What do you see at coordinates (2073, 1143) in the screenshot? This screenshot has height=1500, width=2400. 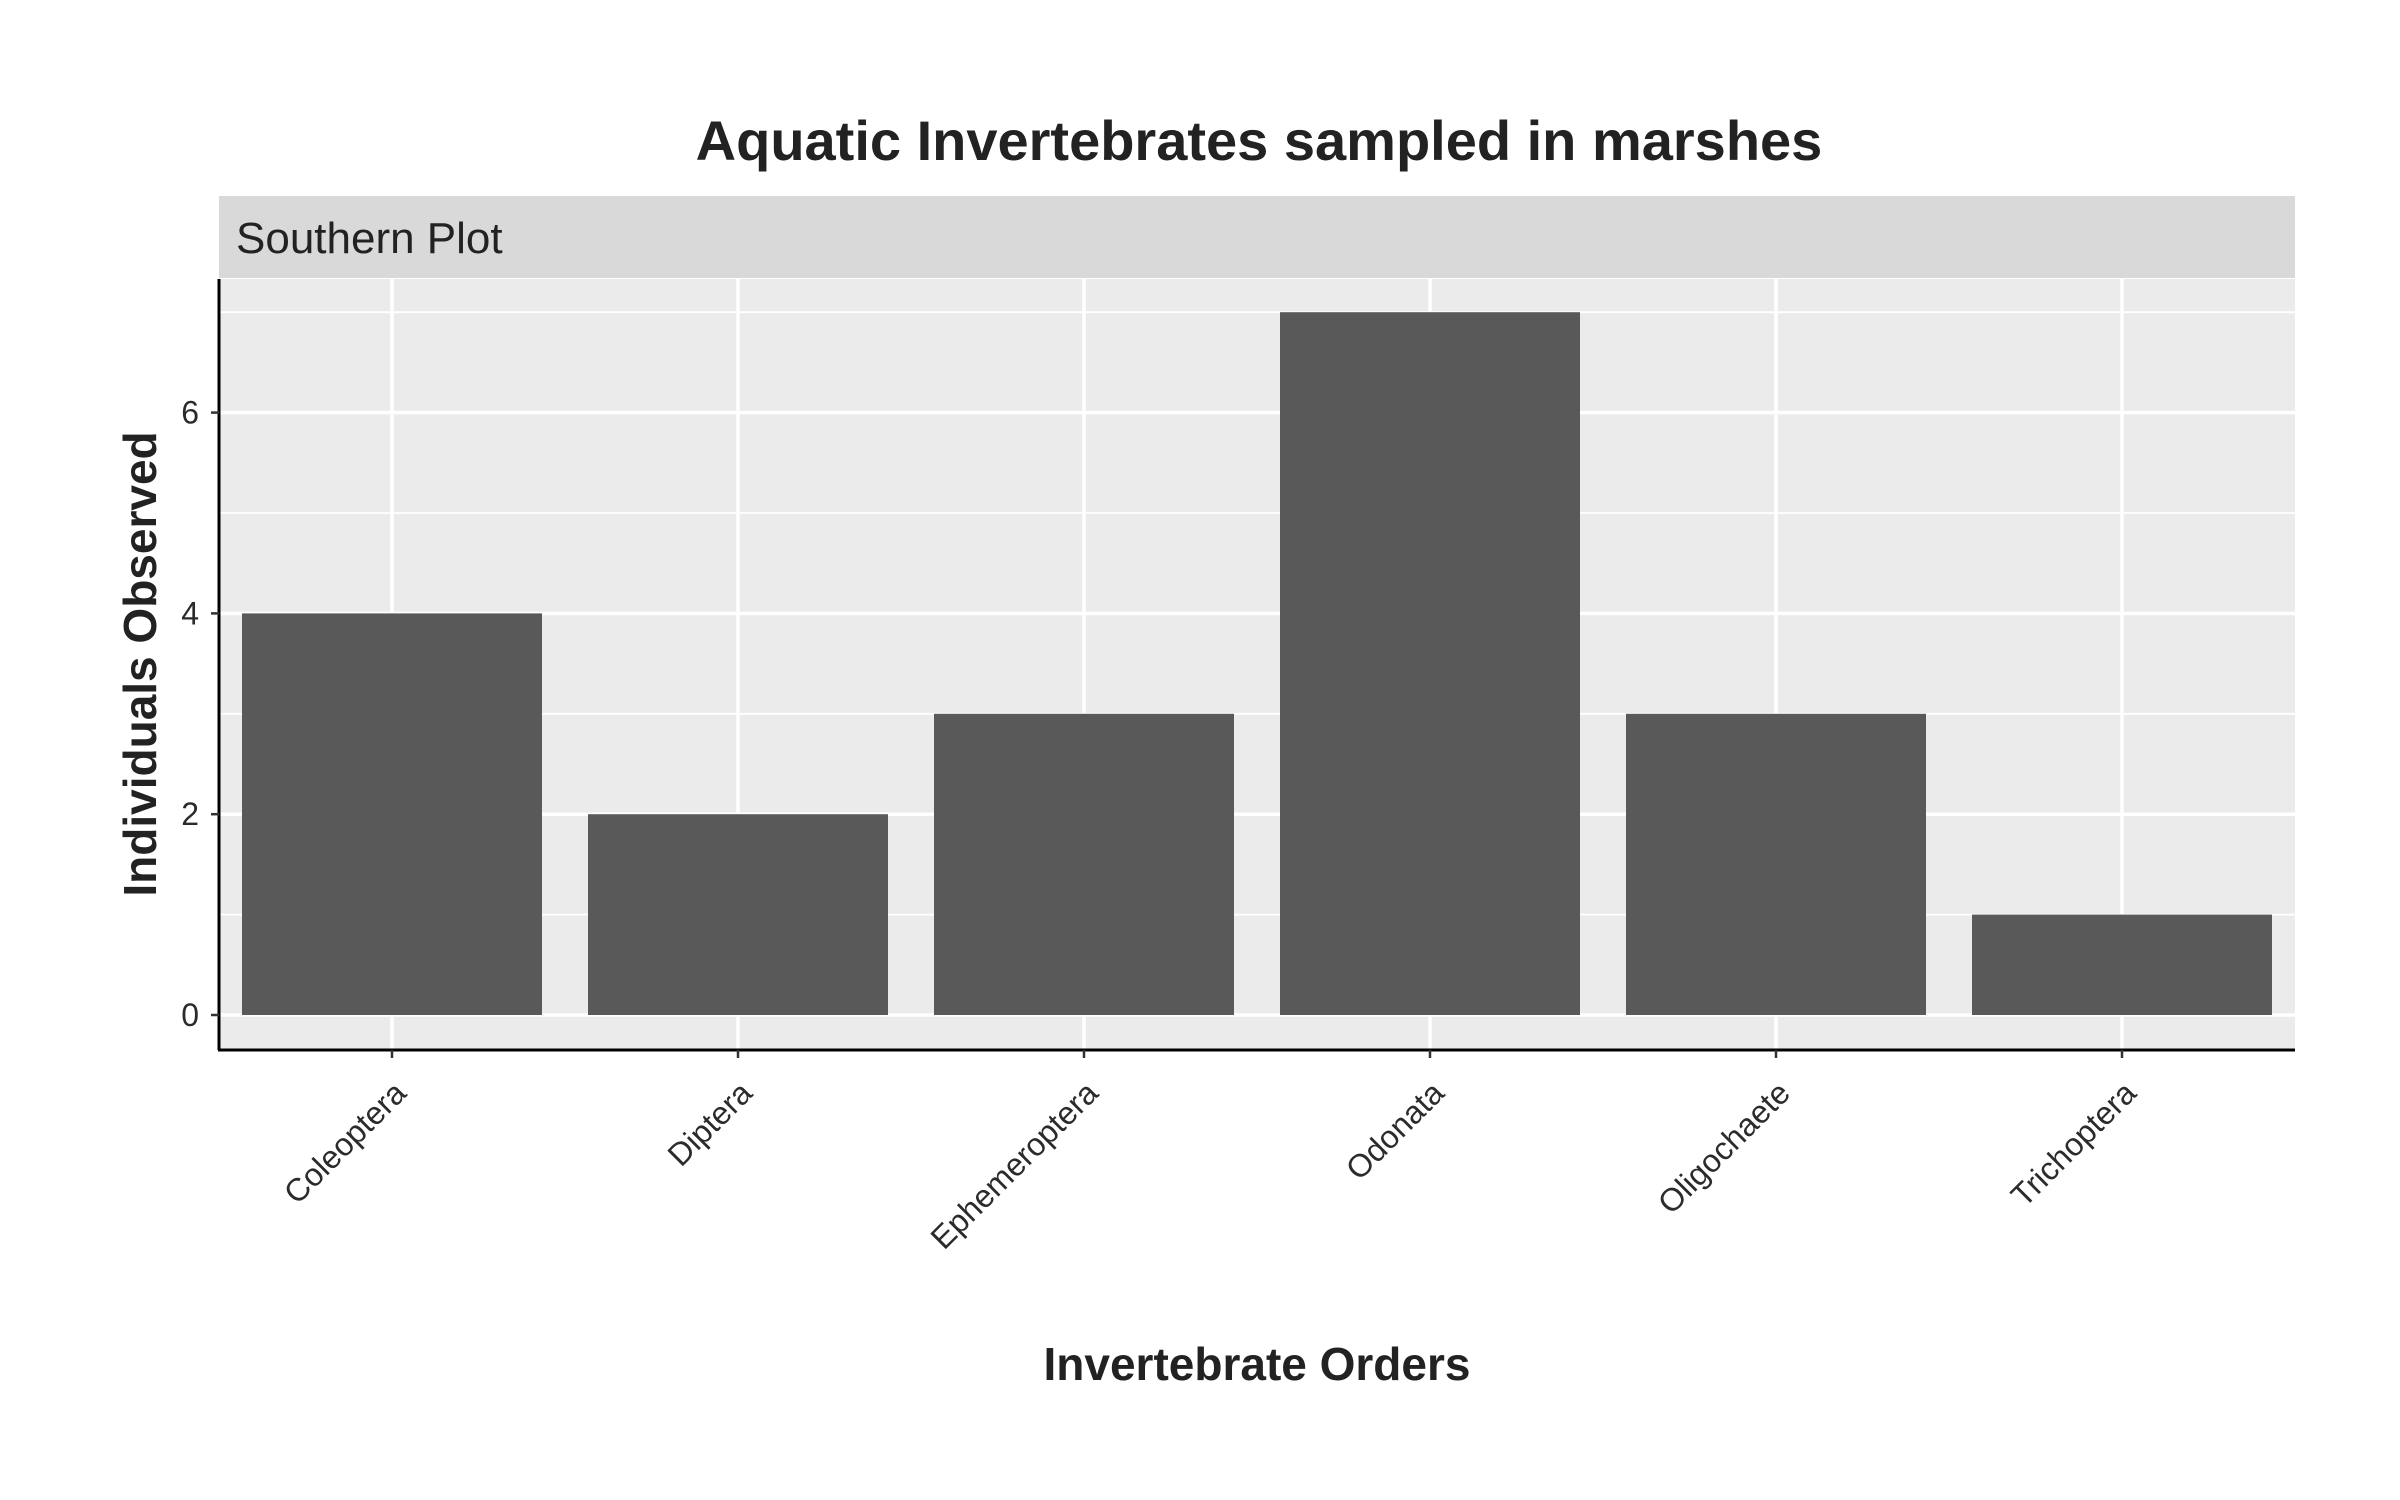 I see `x-tick-label: Trichoptera` at bounding box center [2073, 1143].